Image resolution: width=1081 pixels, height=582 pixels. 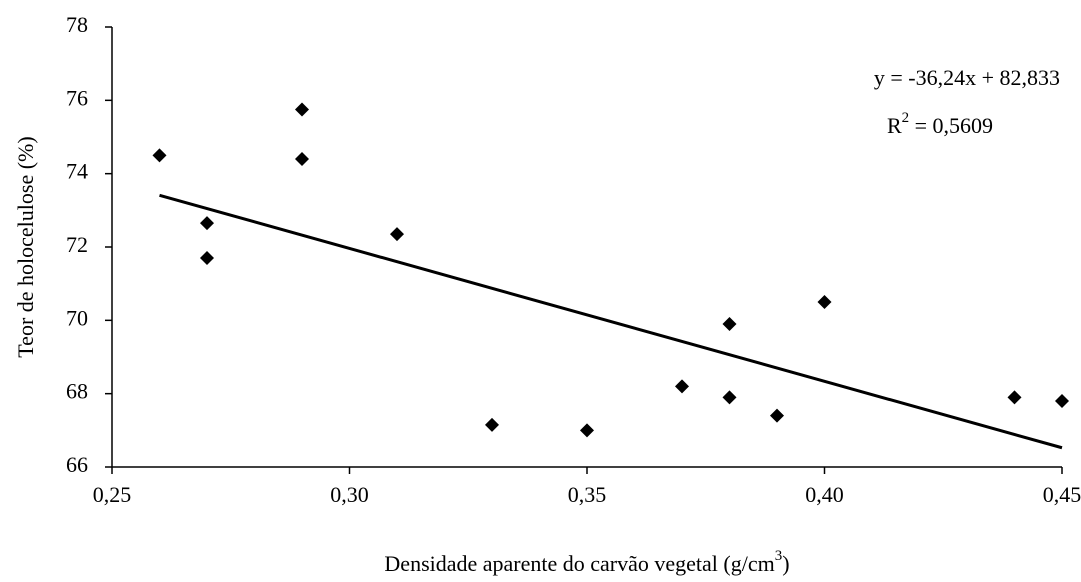 What do you see at coordinates (77, 24) in the screenshot?
I see `y-tick-label: 78` at bounding box center [77, 24].